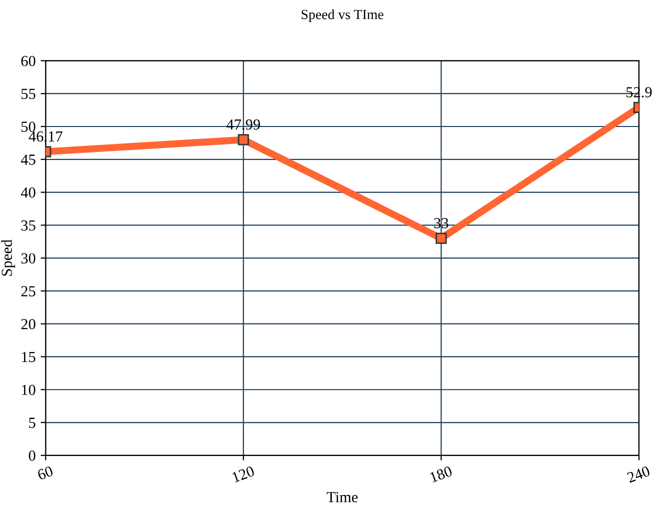 This screenshot has height=506, width=652. Describe the element at coordinates (28, 324) in the screenshot. I see `y-tick-label: 20` at that location.